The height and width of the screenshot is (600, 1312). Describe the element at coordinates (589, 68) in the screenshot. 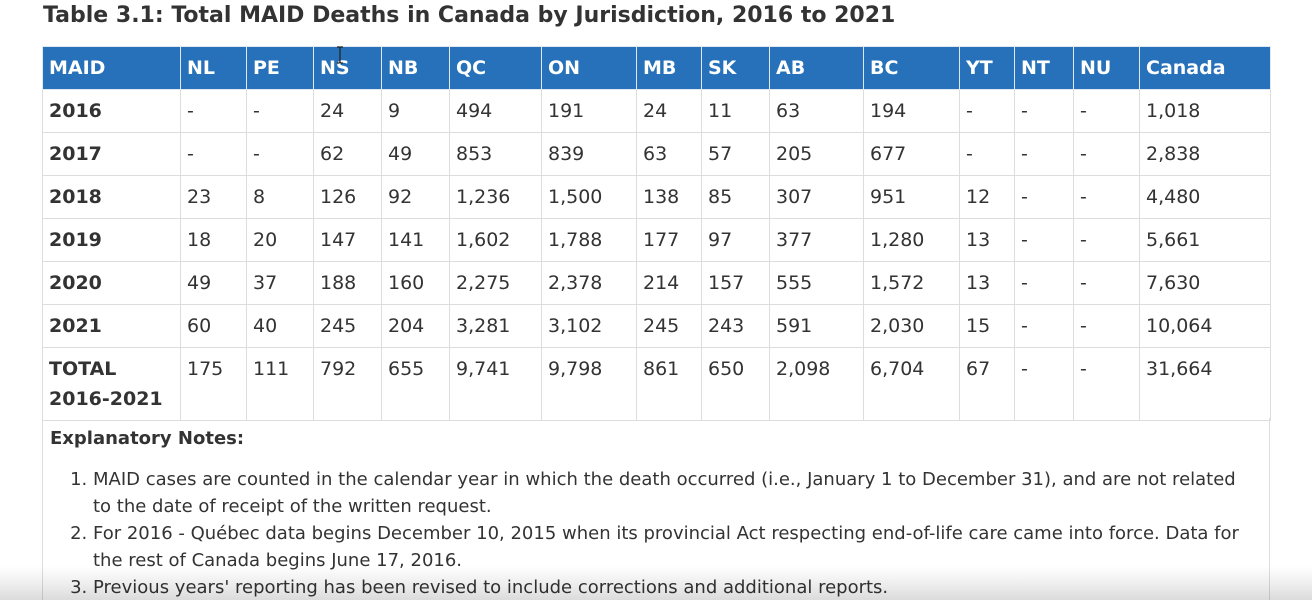

I see `column-header: ON` at that location.